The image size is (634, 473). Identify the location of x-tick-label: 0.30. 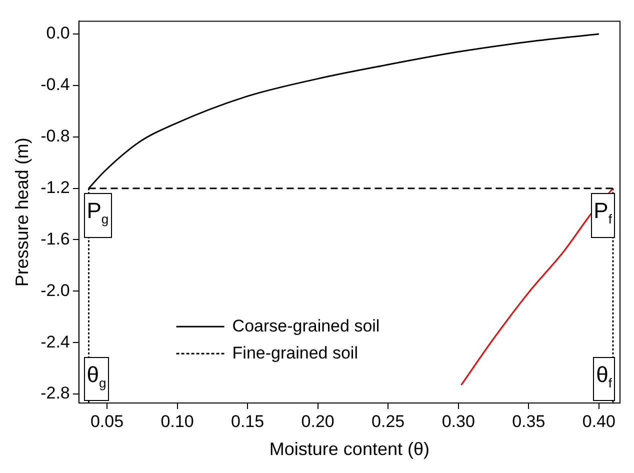
(458, 421).